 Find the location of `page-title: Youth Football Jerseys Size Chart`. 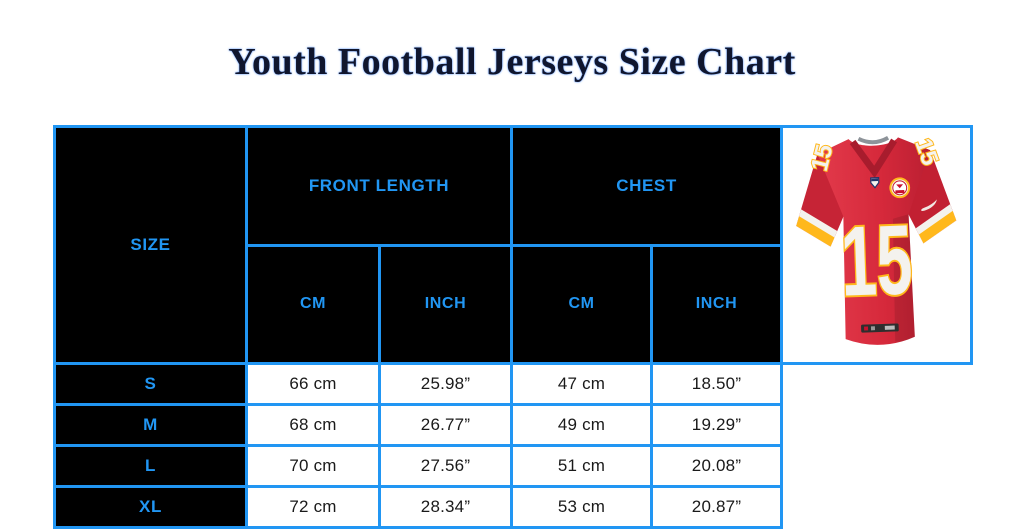

page-title: Youth Football Jerseys Size Chart is located at coordinates (512, 62).